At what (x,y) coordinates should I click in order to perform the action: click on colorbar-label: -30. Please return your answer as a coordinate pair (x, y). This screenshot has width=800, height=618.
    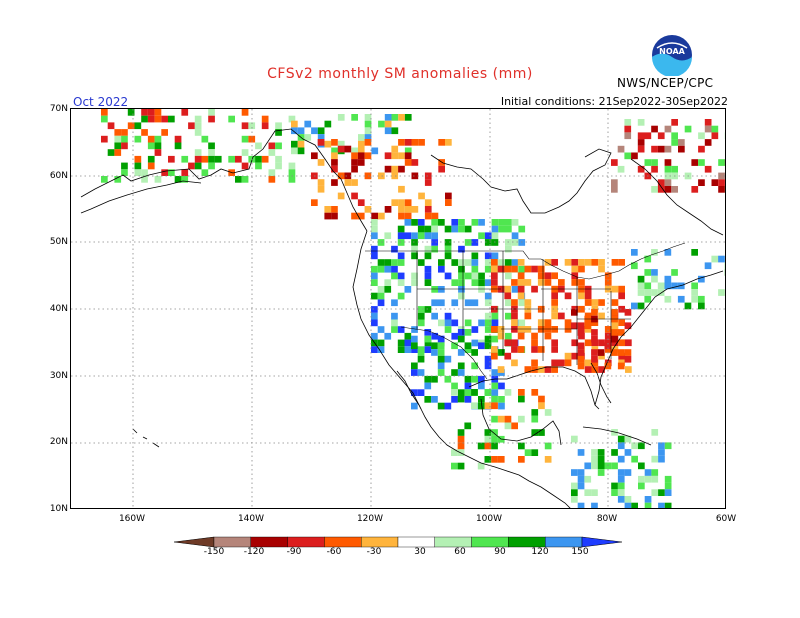
    Looking at the image, I should click on (374, 552).